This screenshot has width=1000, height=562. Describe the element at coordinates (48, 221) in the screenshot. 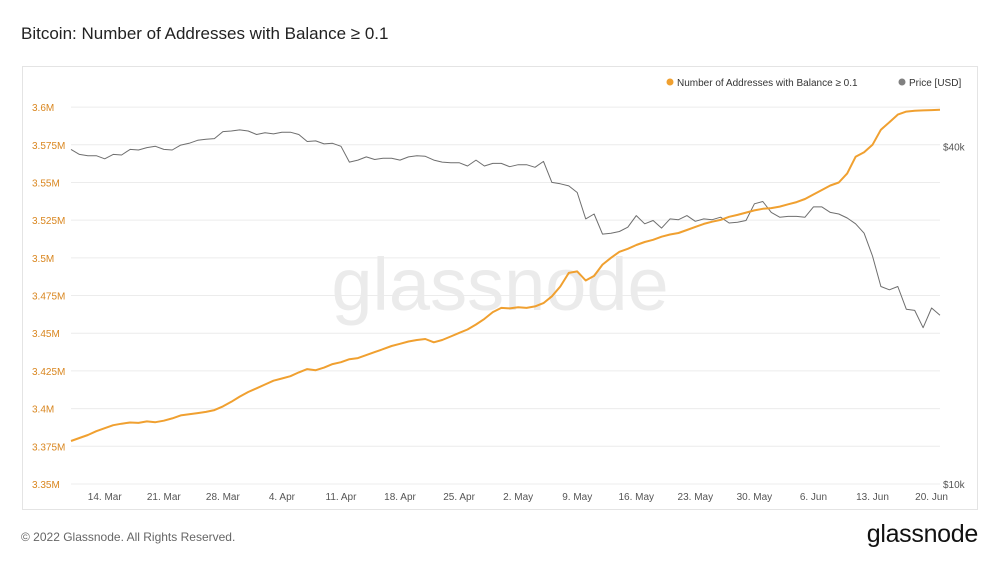

I see `left-axis-tick-label: 3.525M` at that location.